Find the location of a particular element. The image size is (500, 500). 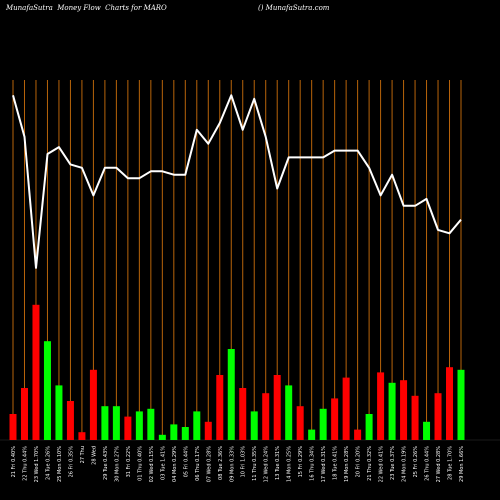

x-tick-label: 23 Wed 1.70% is located at coordinates (37, 464).